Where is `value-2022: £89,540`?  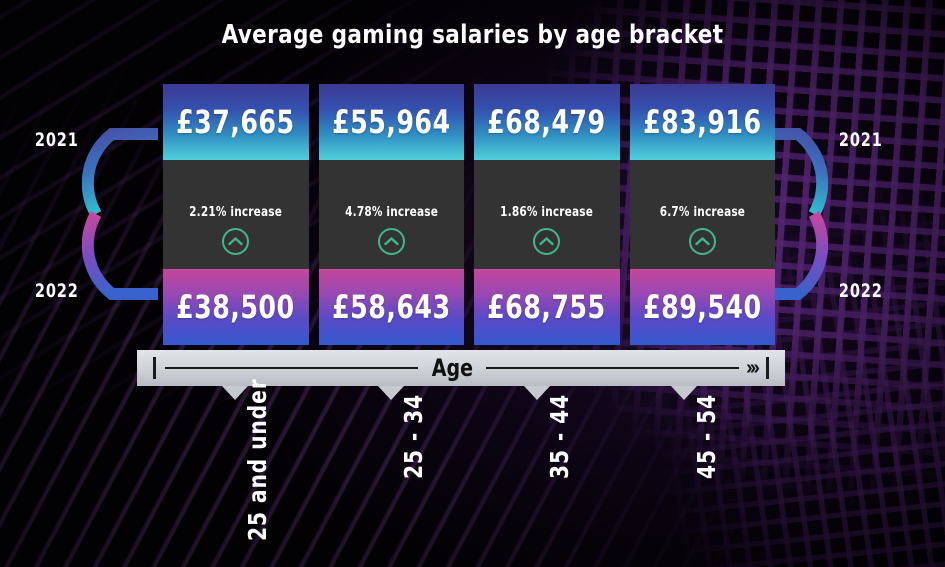
value-2022: £89,540 is located at coordinates (702, 307).